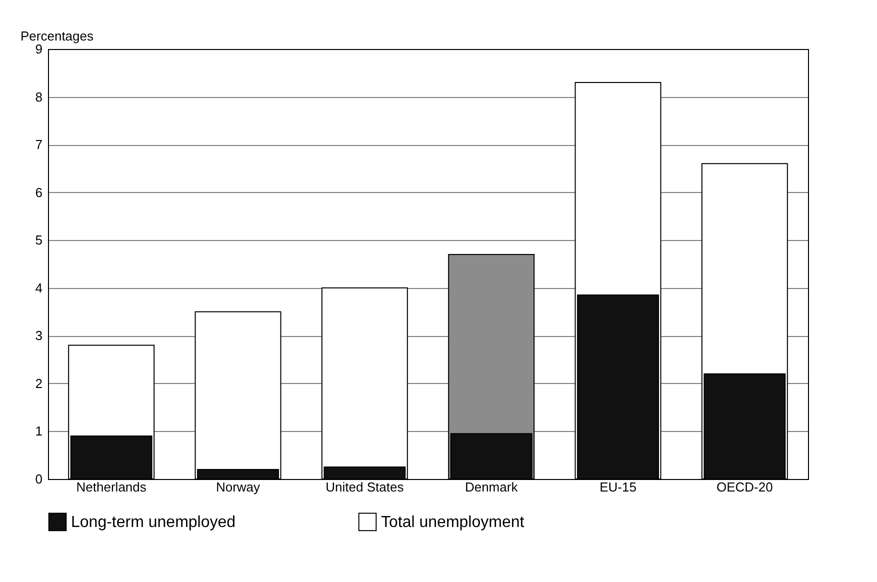 This screenshot has height=582, width=877. What do you see at coordinates (491, 487) in the screenshot?
I see `x-tick-label: Denmark` at bounding box center [491, 487].